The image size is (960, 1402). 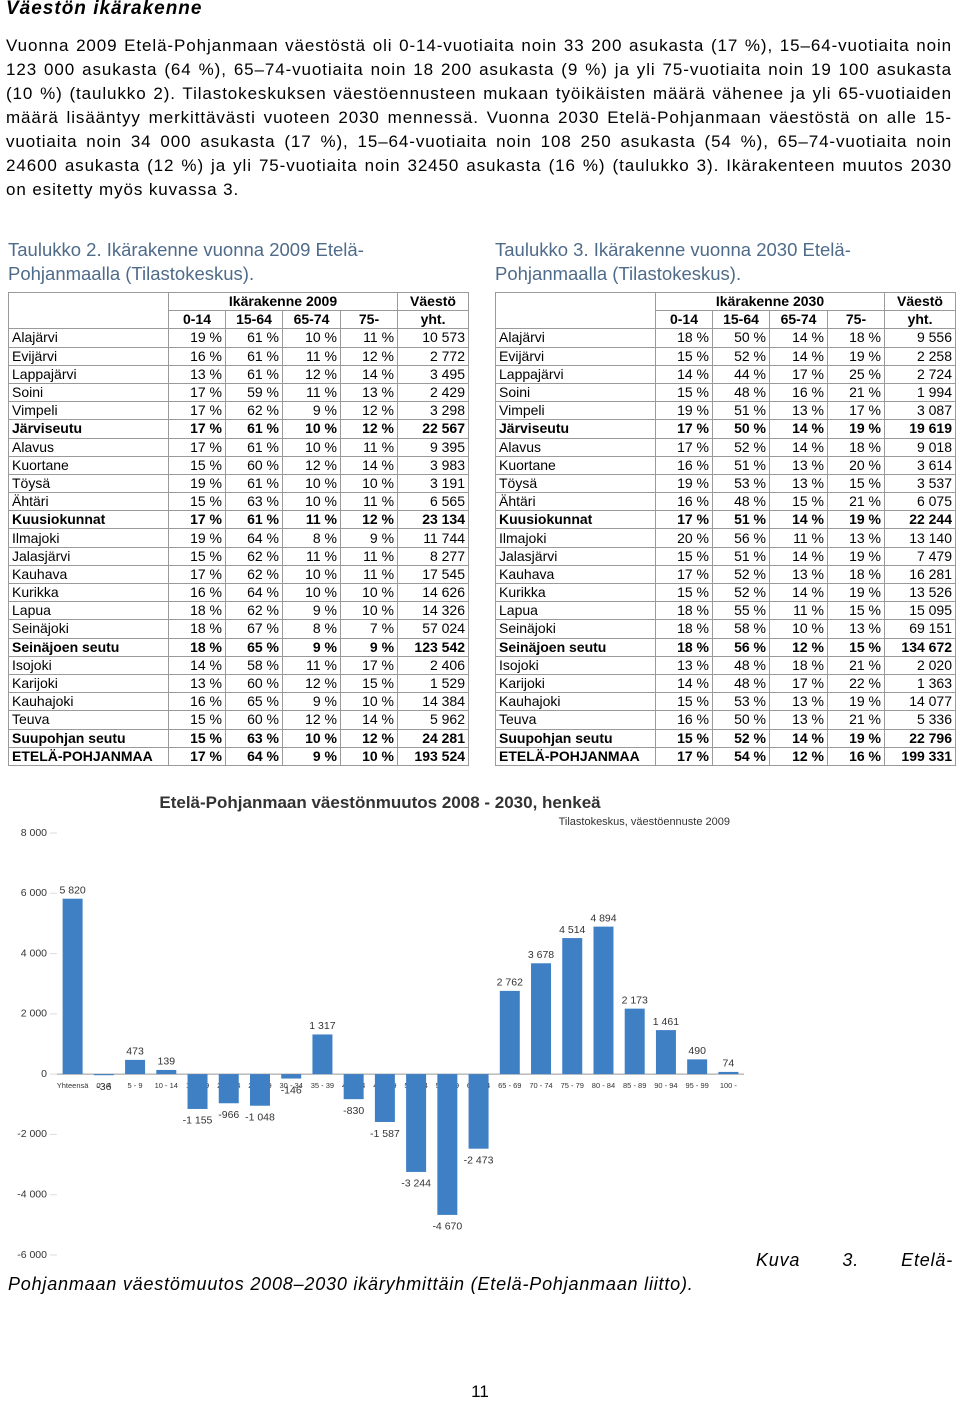 I want to click on name-cell: Jalasjärvi, so click(x=575, y=556).